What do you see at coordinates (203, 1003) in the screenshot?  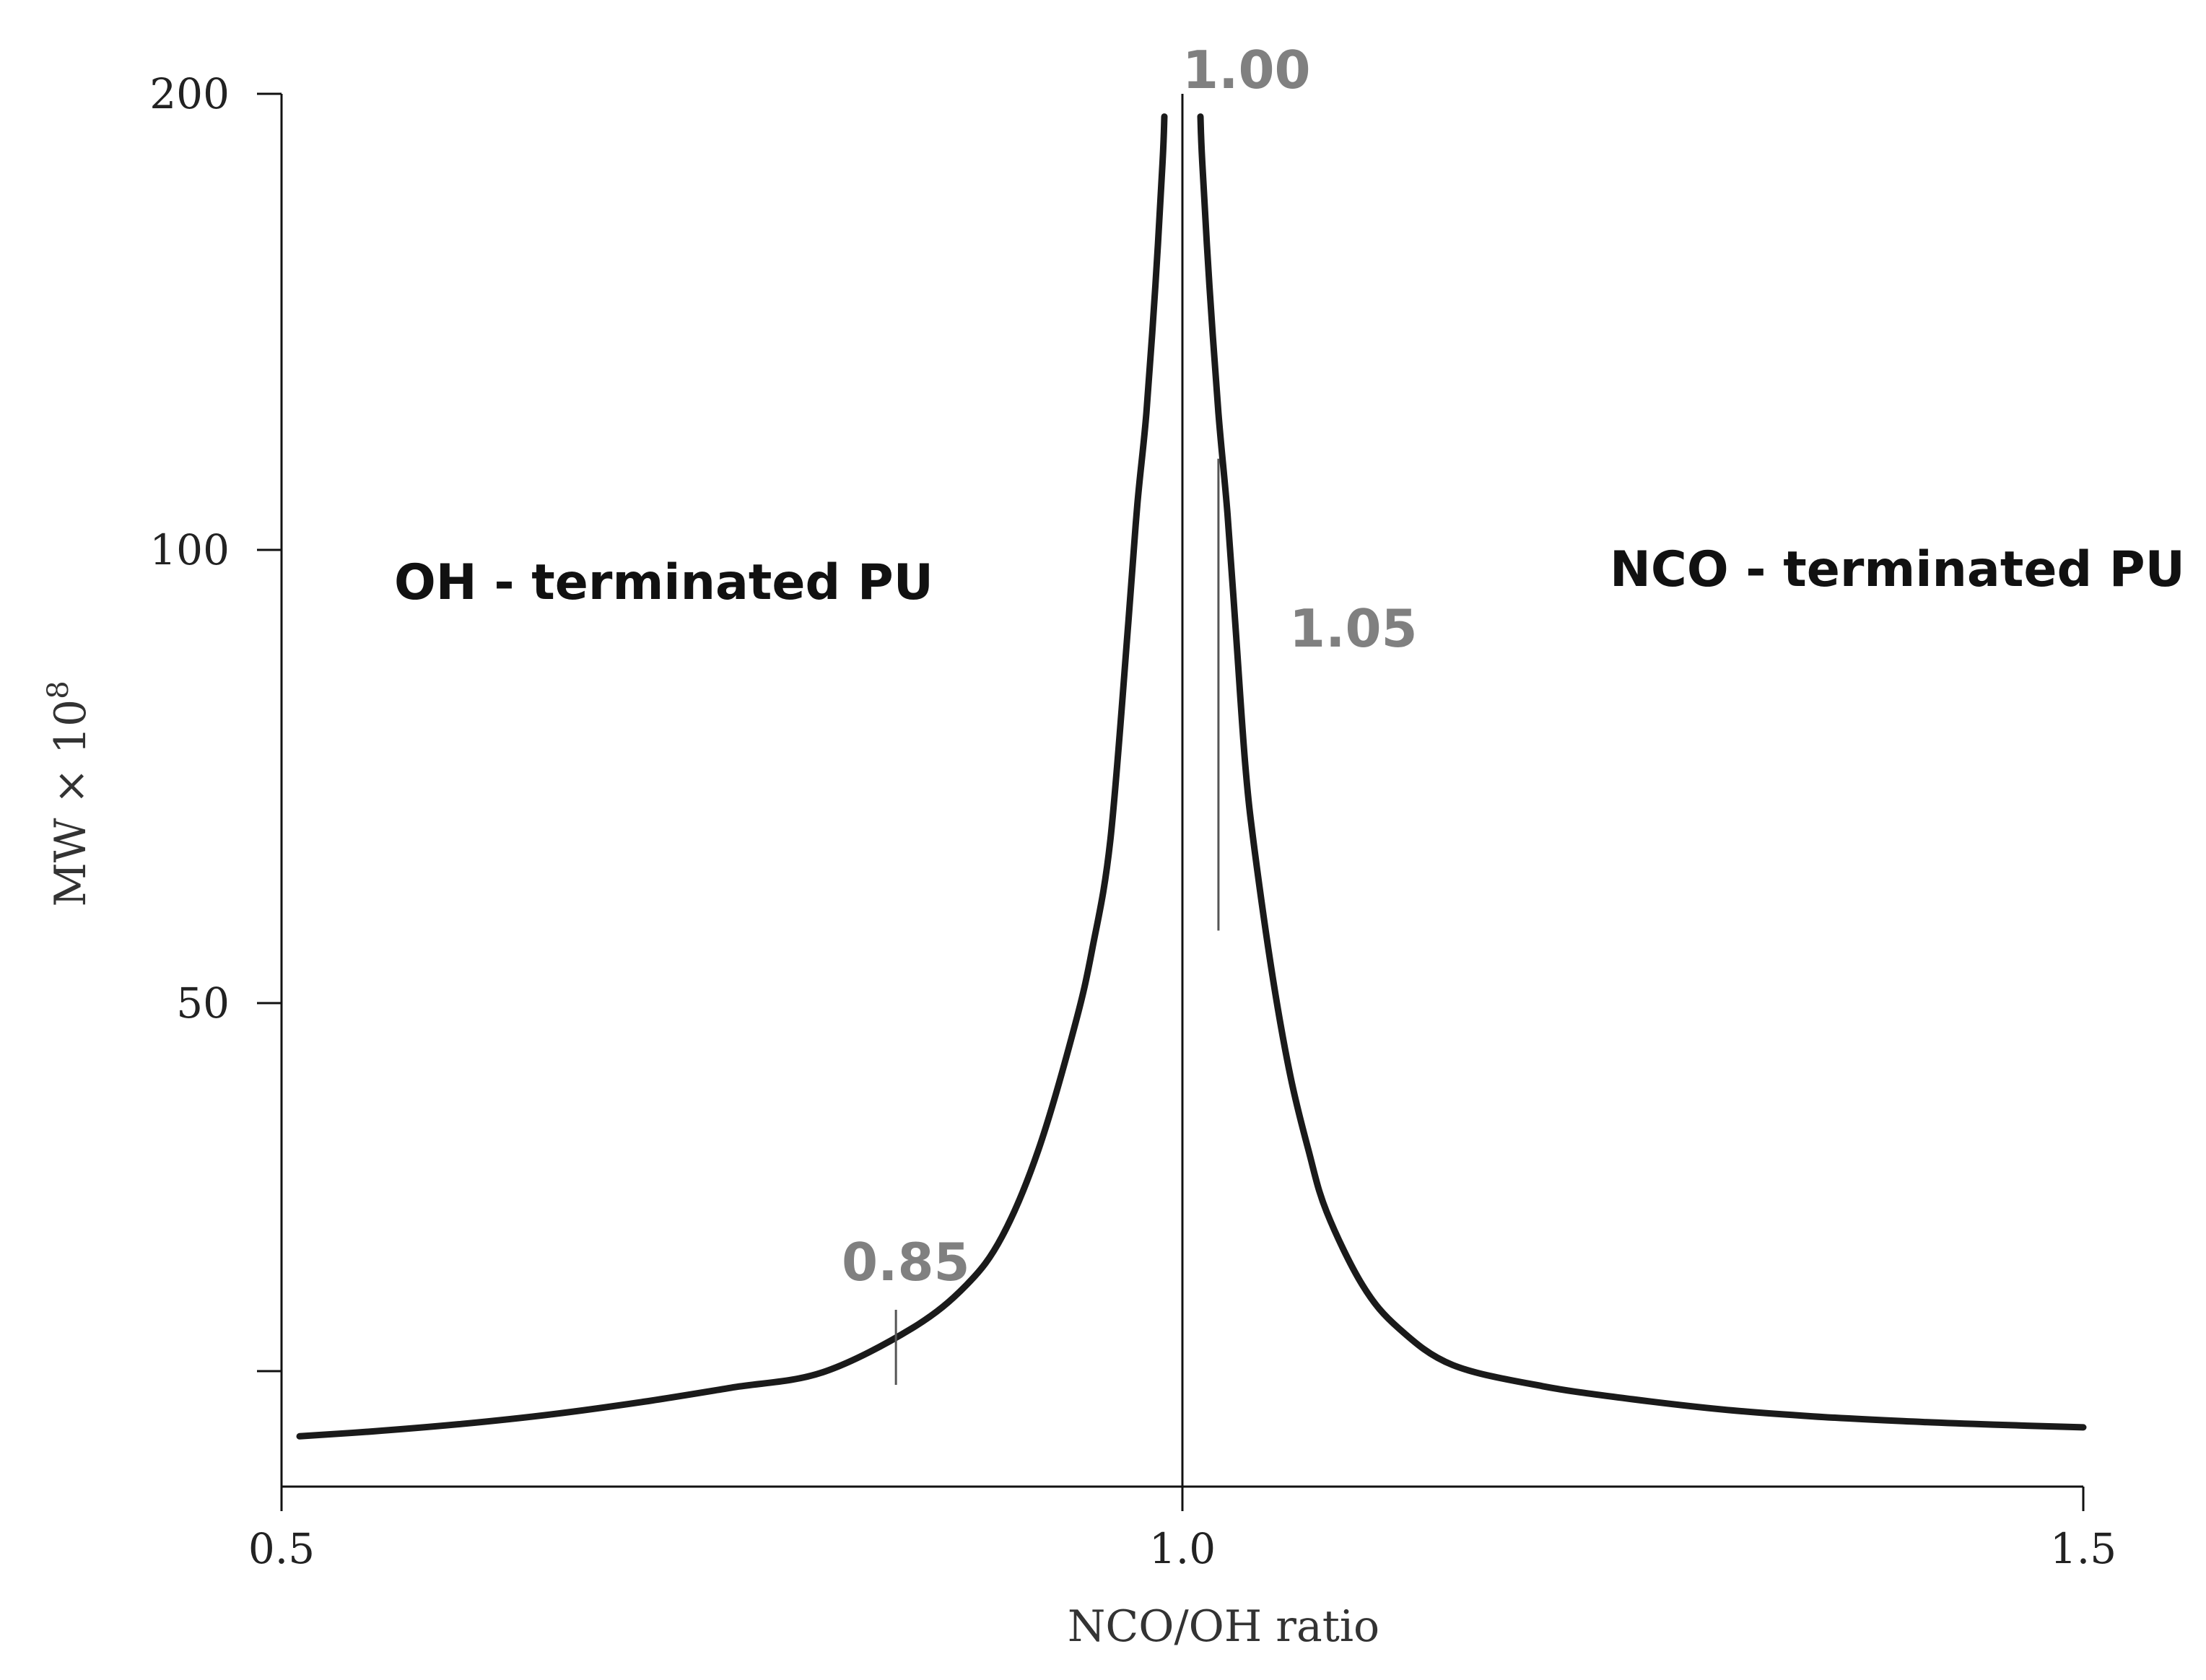 I see `y-tick-label: 50` at bounding box center [203, 1003].